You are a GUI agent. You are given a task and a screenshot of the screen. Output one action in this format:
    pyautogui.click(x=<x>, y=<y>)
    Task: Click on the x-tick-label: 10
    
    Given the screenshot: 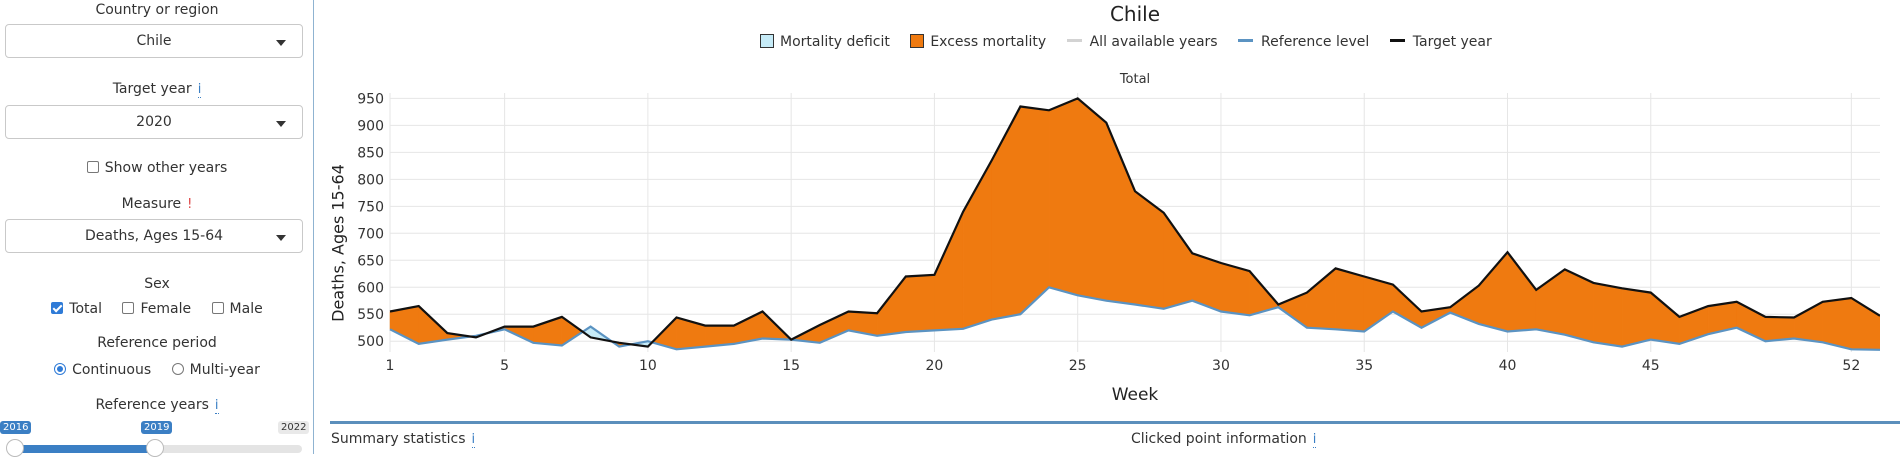 What is the action you would take?
    pyautogui.click(x=648, y=366)
    